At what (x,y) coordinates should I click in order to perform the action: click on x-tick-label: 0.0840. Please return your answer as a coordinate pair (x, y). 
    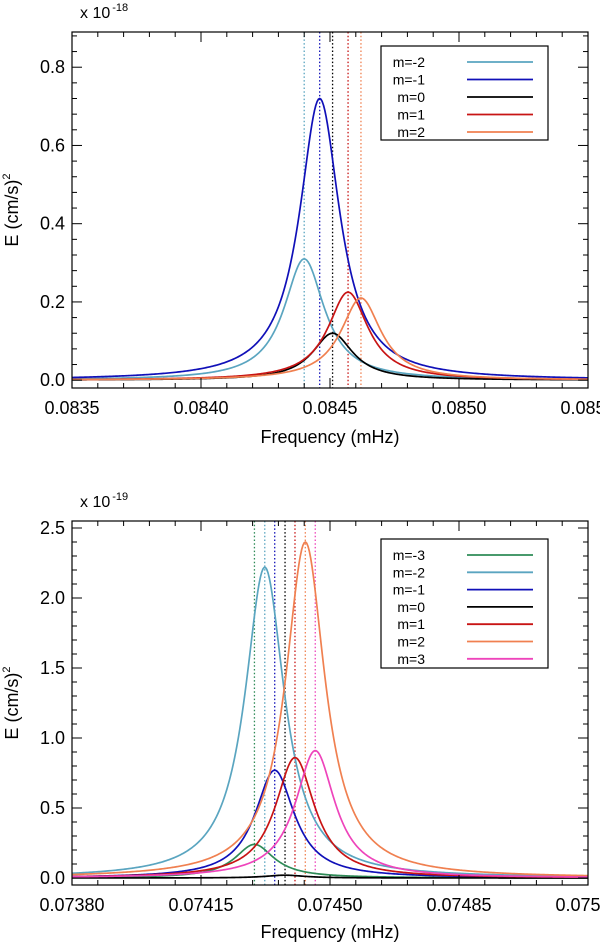
    Looking at the image, I should click on (200, 408).